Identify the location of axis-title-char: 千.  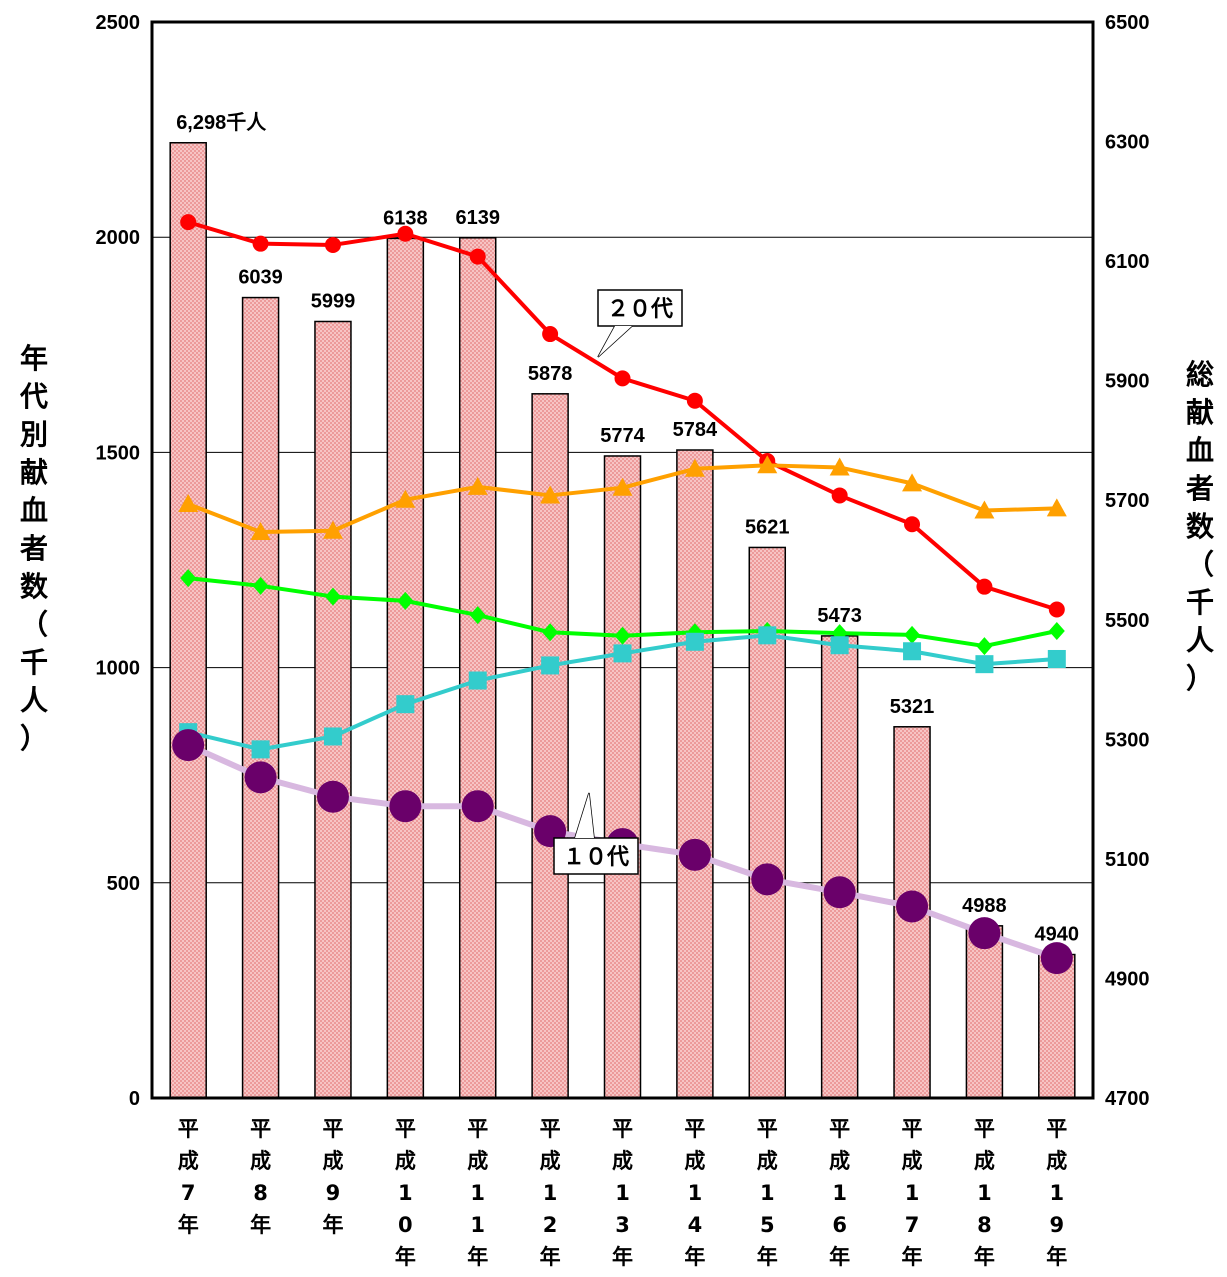
(34, 662).